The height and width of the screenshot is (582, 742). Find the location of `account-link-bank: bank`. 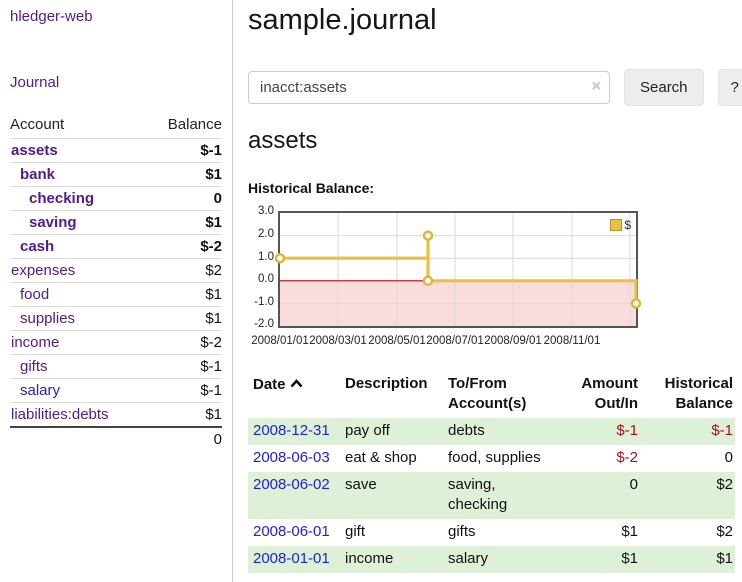

account-link-bank: bank is located at coordinates (38, 174).